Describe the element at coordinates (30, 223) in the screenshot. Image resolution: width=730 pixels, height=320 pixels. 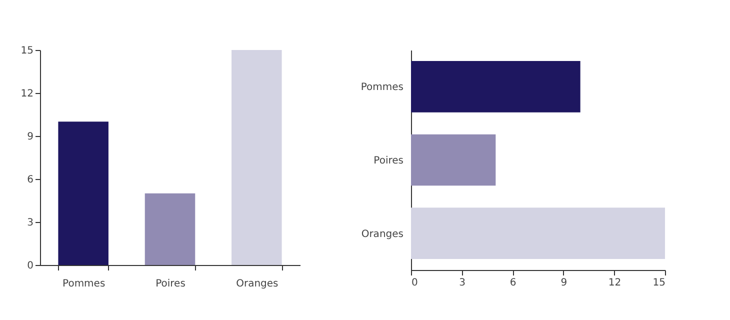
I see `y-tick-label: 3` at that location.